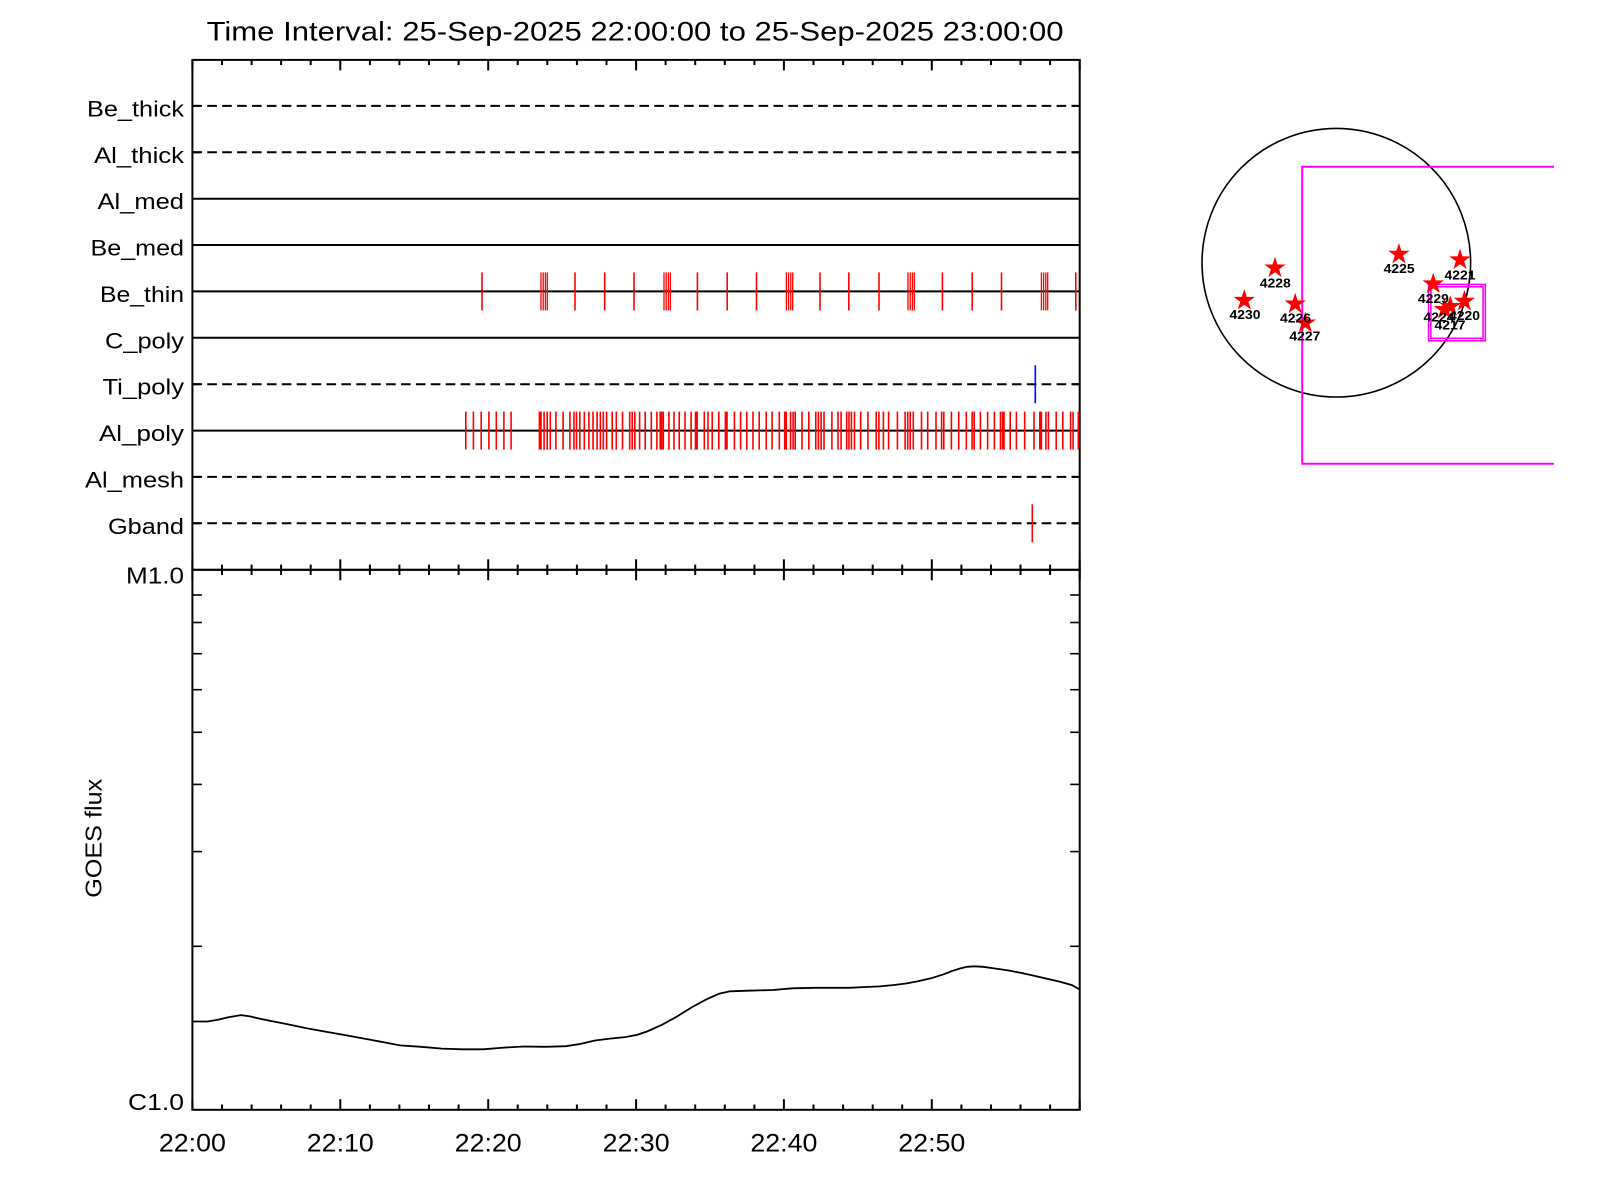 The width and height of the screenshot is (1600, 1200). Describe the element at coordinates (1399, 268) in the screenshot. I see `svg-text: 4225` at that location.